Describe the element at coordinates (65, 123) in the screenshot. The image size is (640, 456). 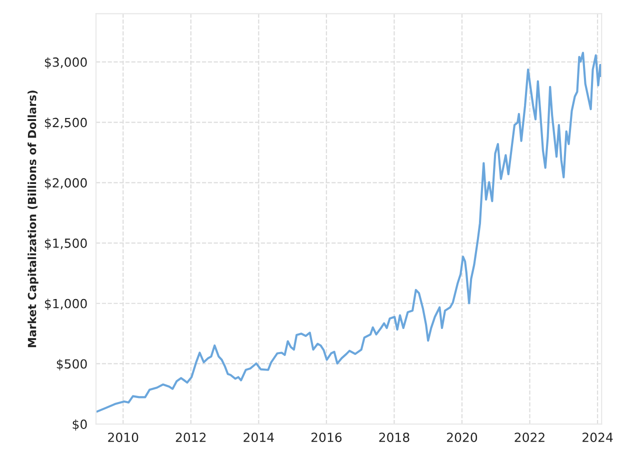
I see `y-tick-label: $2,500` at that location.